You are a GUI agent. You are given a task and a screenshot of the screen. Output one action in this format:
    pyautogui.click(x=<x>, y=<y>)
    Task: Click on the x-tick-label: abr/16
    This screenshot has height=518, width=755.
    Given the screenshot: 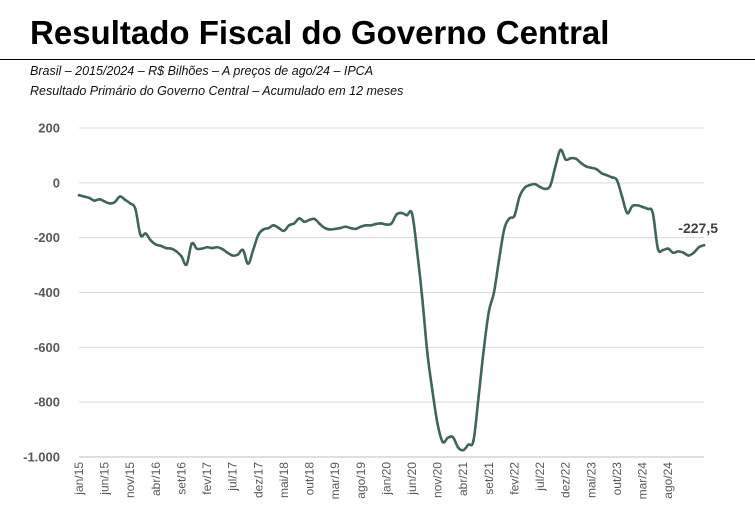 What is the action you would take?
    pyautogui.click(x=156, y=479)
    